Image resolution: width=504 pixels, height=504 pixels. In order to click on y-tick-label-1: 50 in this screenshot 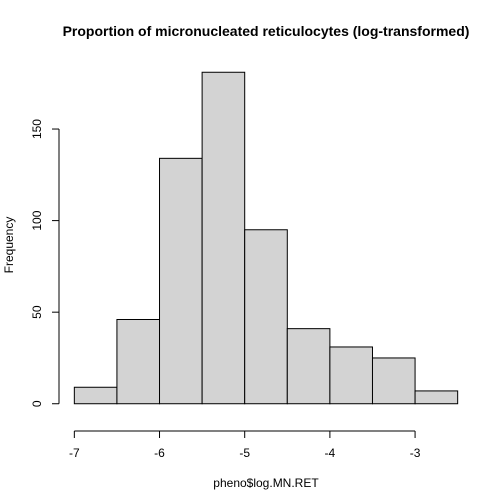, I will do `click(37, 312)`.